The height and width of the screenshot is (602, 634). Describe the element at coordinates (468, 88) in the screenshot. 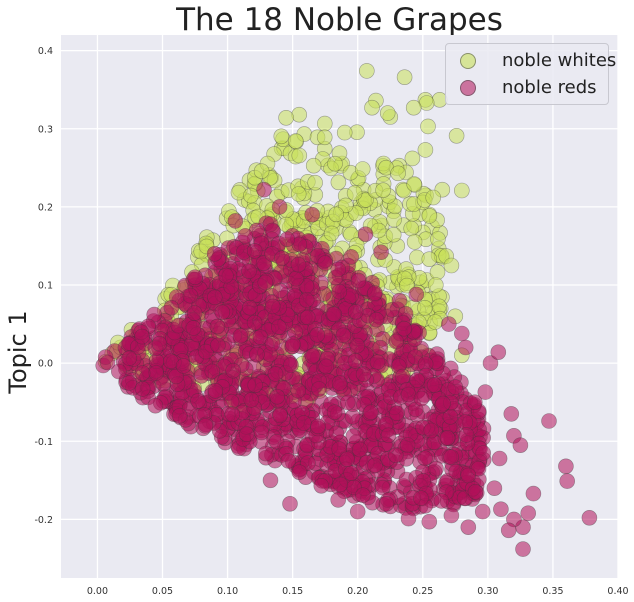

I see `legend-marker-noble-reds` at that location.